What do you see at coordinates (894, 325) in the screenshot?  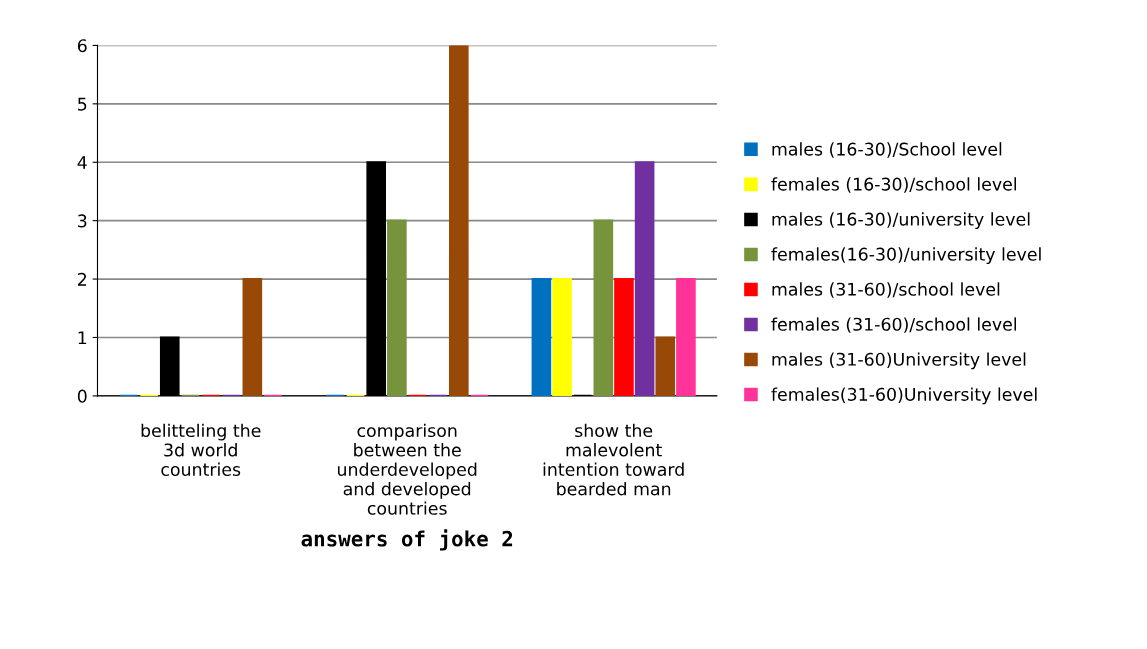 I see `legend-label: females (31-60)/school level` at bounding box center [894, 325].